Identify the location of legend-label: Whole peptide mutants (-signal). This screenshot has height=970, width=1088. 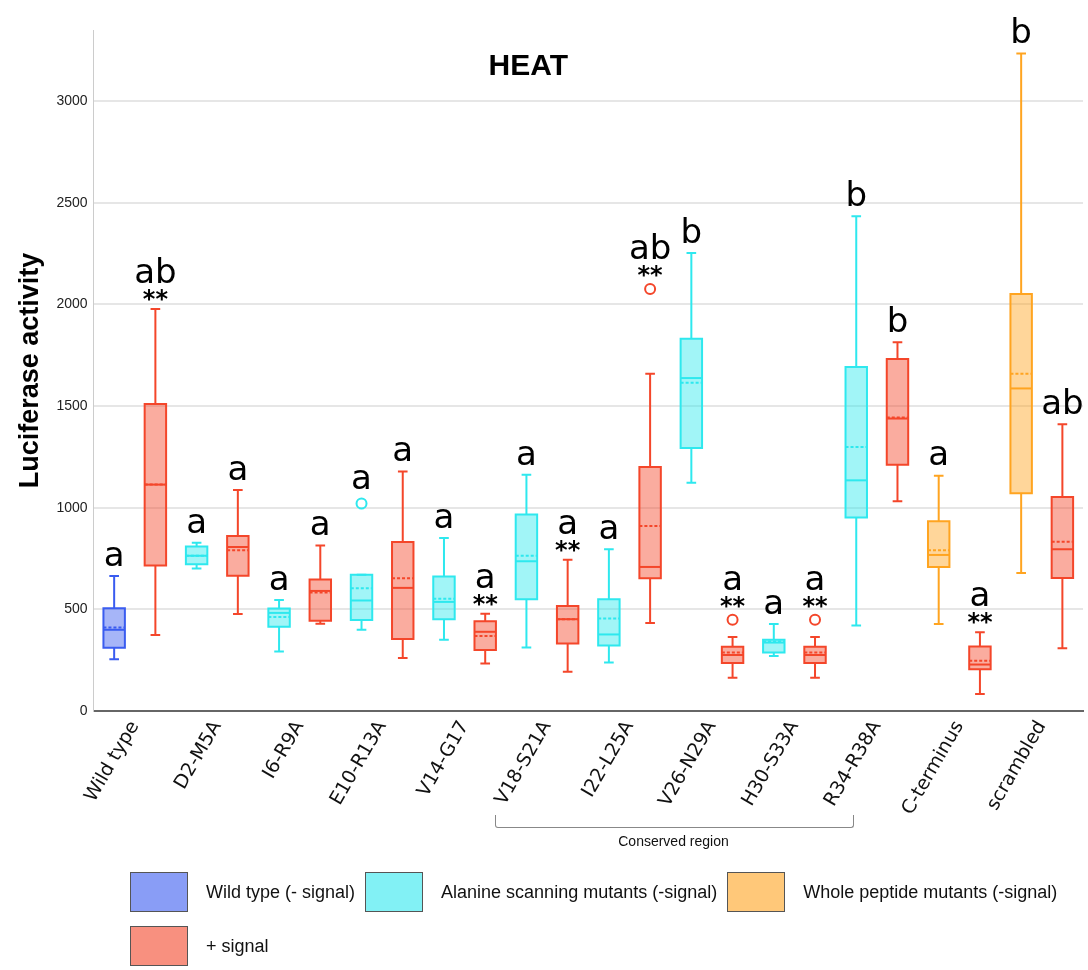
(930, 892).